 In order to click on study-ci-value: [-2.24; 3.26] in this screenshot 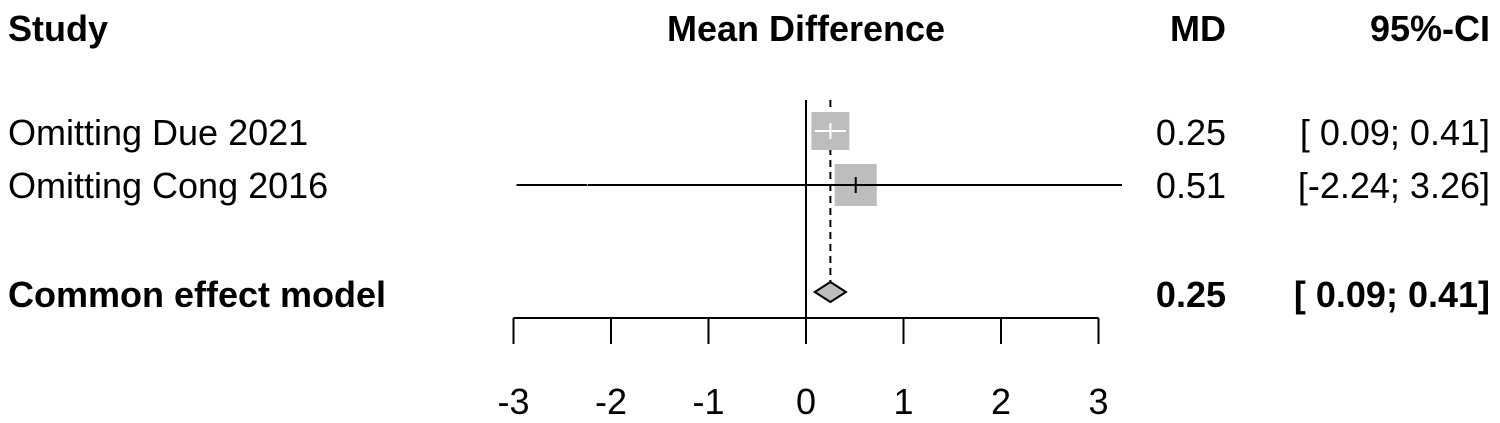, I will do `click(1394, 185)`.